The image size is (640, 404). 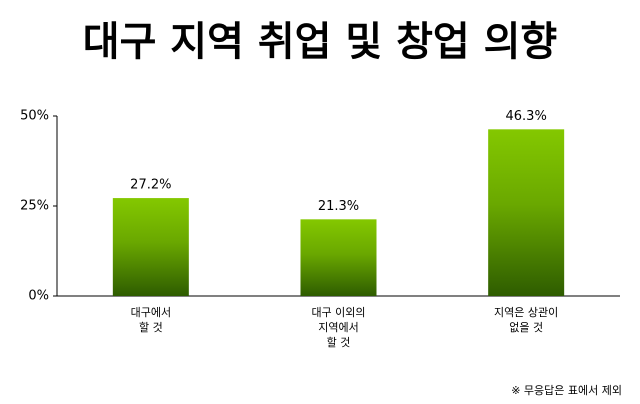 What do you see at coordinates (38, 296) in the screenshot?
I see `y-tick-label: 0%` at bounding box center [38, 296].